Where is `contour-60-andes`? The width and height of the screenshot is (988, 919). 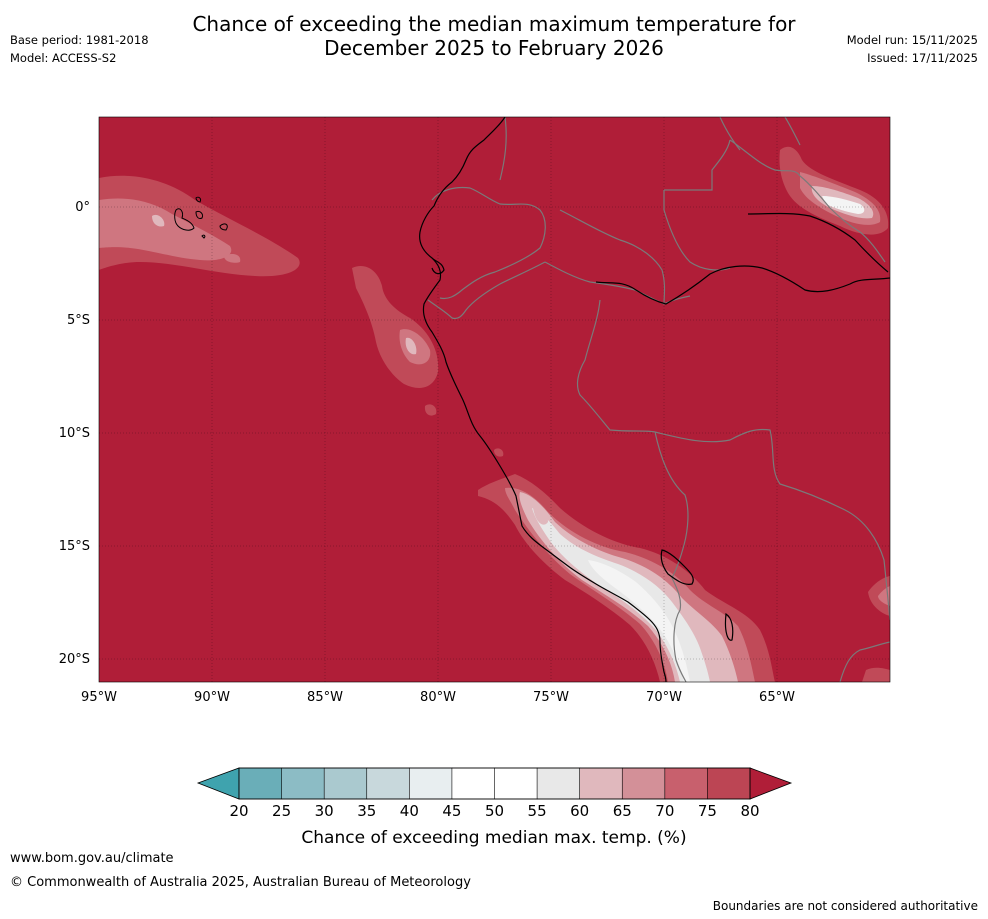 contour-60-andes is located at coordinates (621, 595).